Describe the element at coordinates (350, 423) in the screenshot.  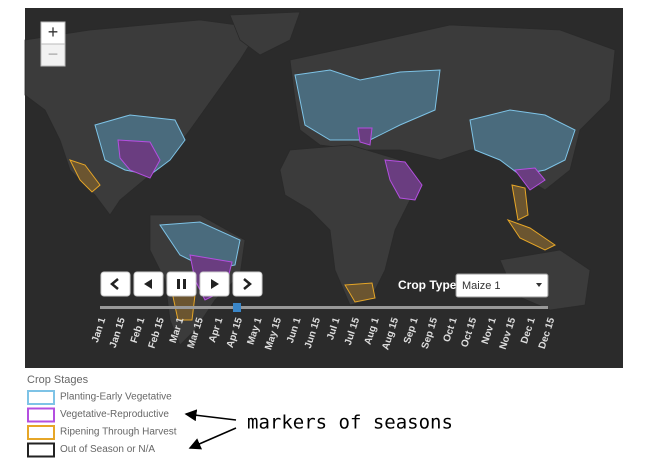
I see `annotation: markers of seasons` at that location.